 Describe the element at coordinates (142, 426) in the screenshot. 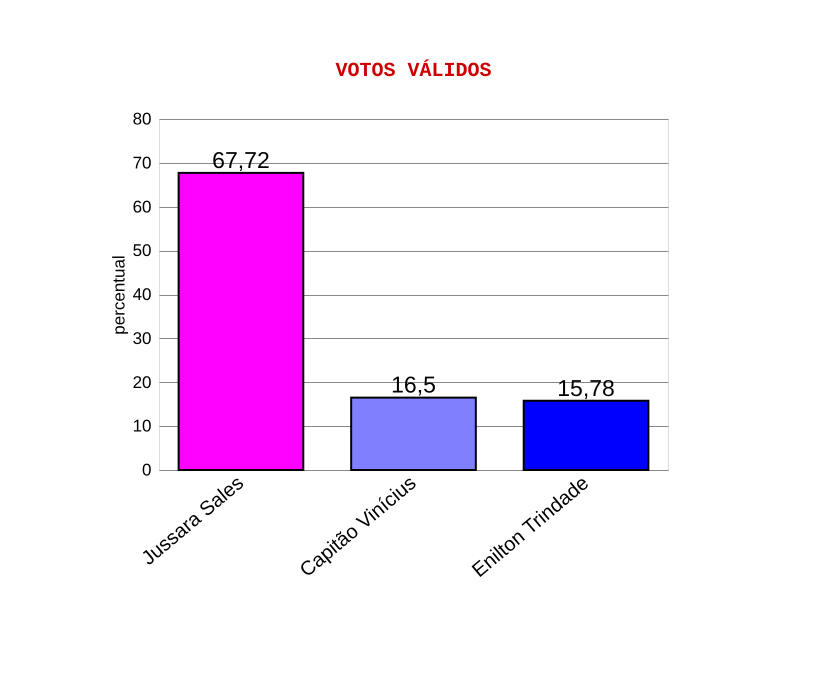

I see `y-tick-label: 10` at that location.